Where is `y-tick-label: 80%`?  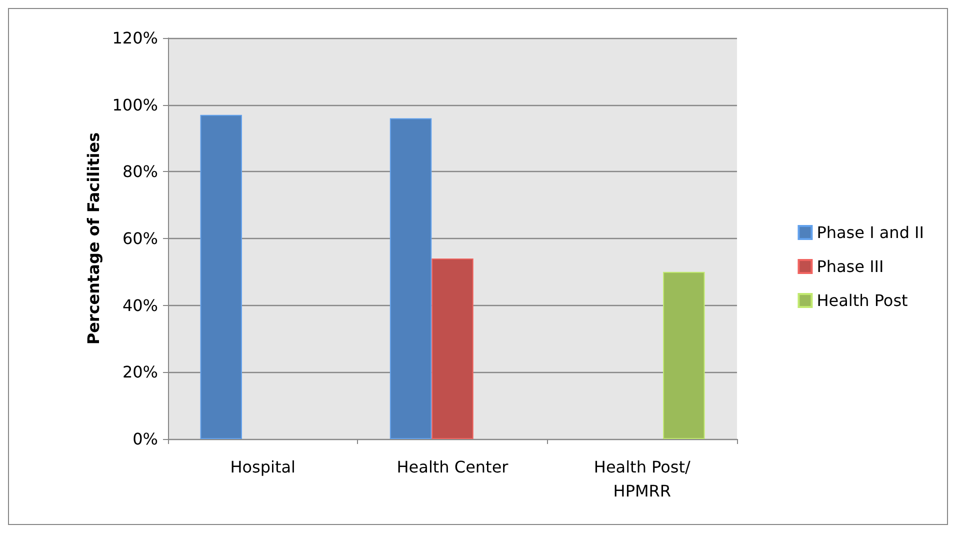 y-tick-label: 80% is located at coordinates (140, 172).